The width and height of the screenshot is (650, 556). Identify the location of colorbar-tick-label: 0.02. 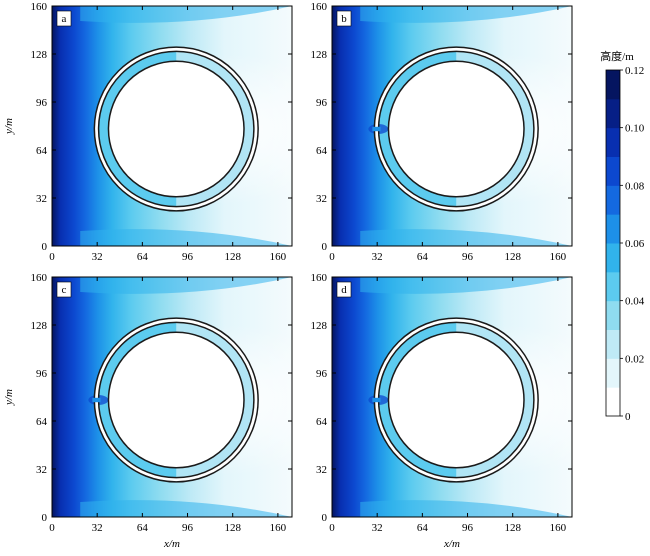
(634, 359).